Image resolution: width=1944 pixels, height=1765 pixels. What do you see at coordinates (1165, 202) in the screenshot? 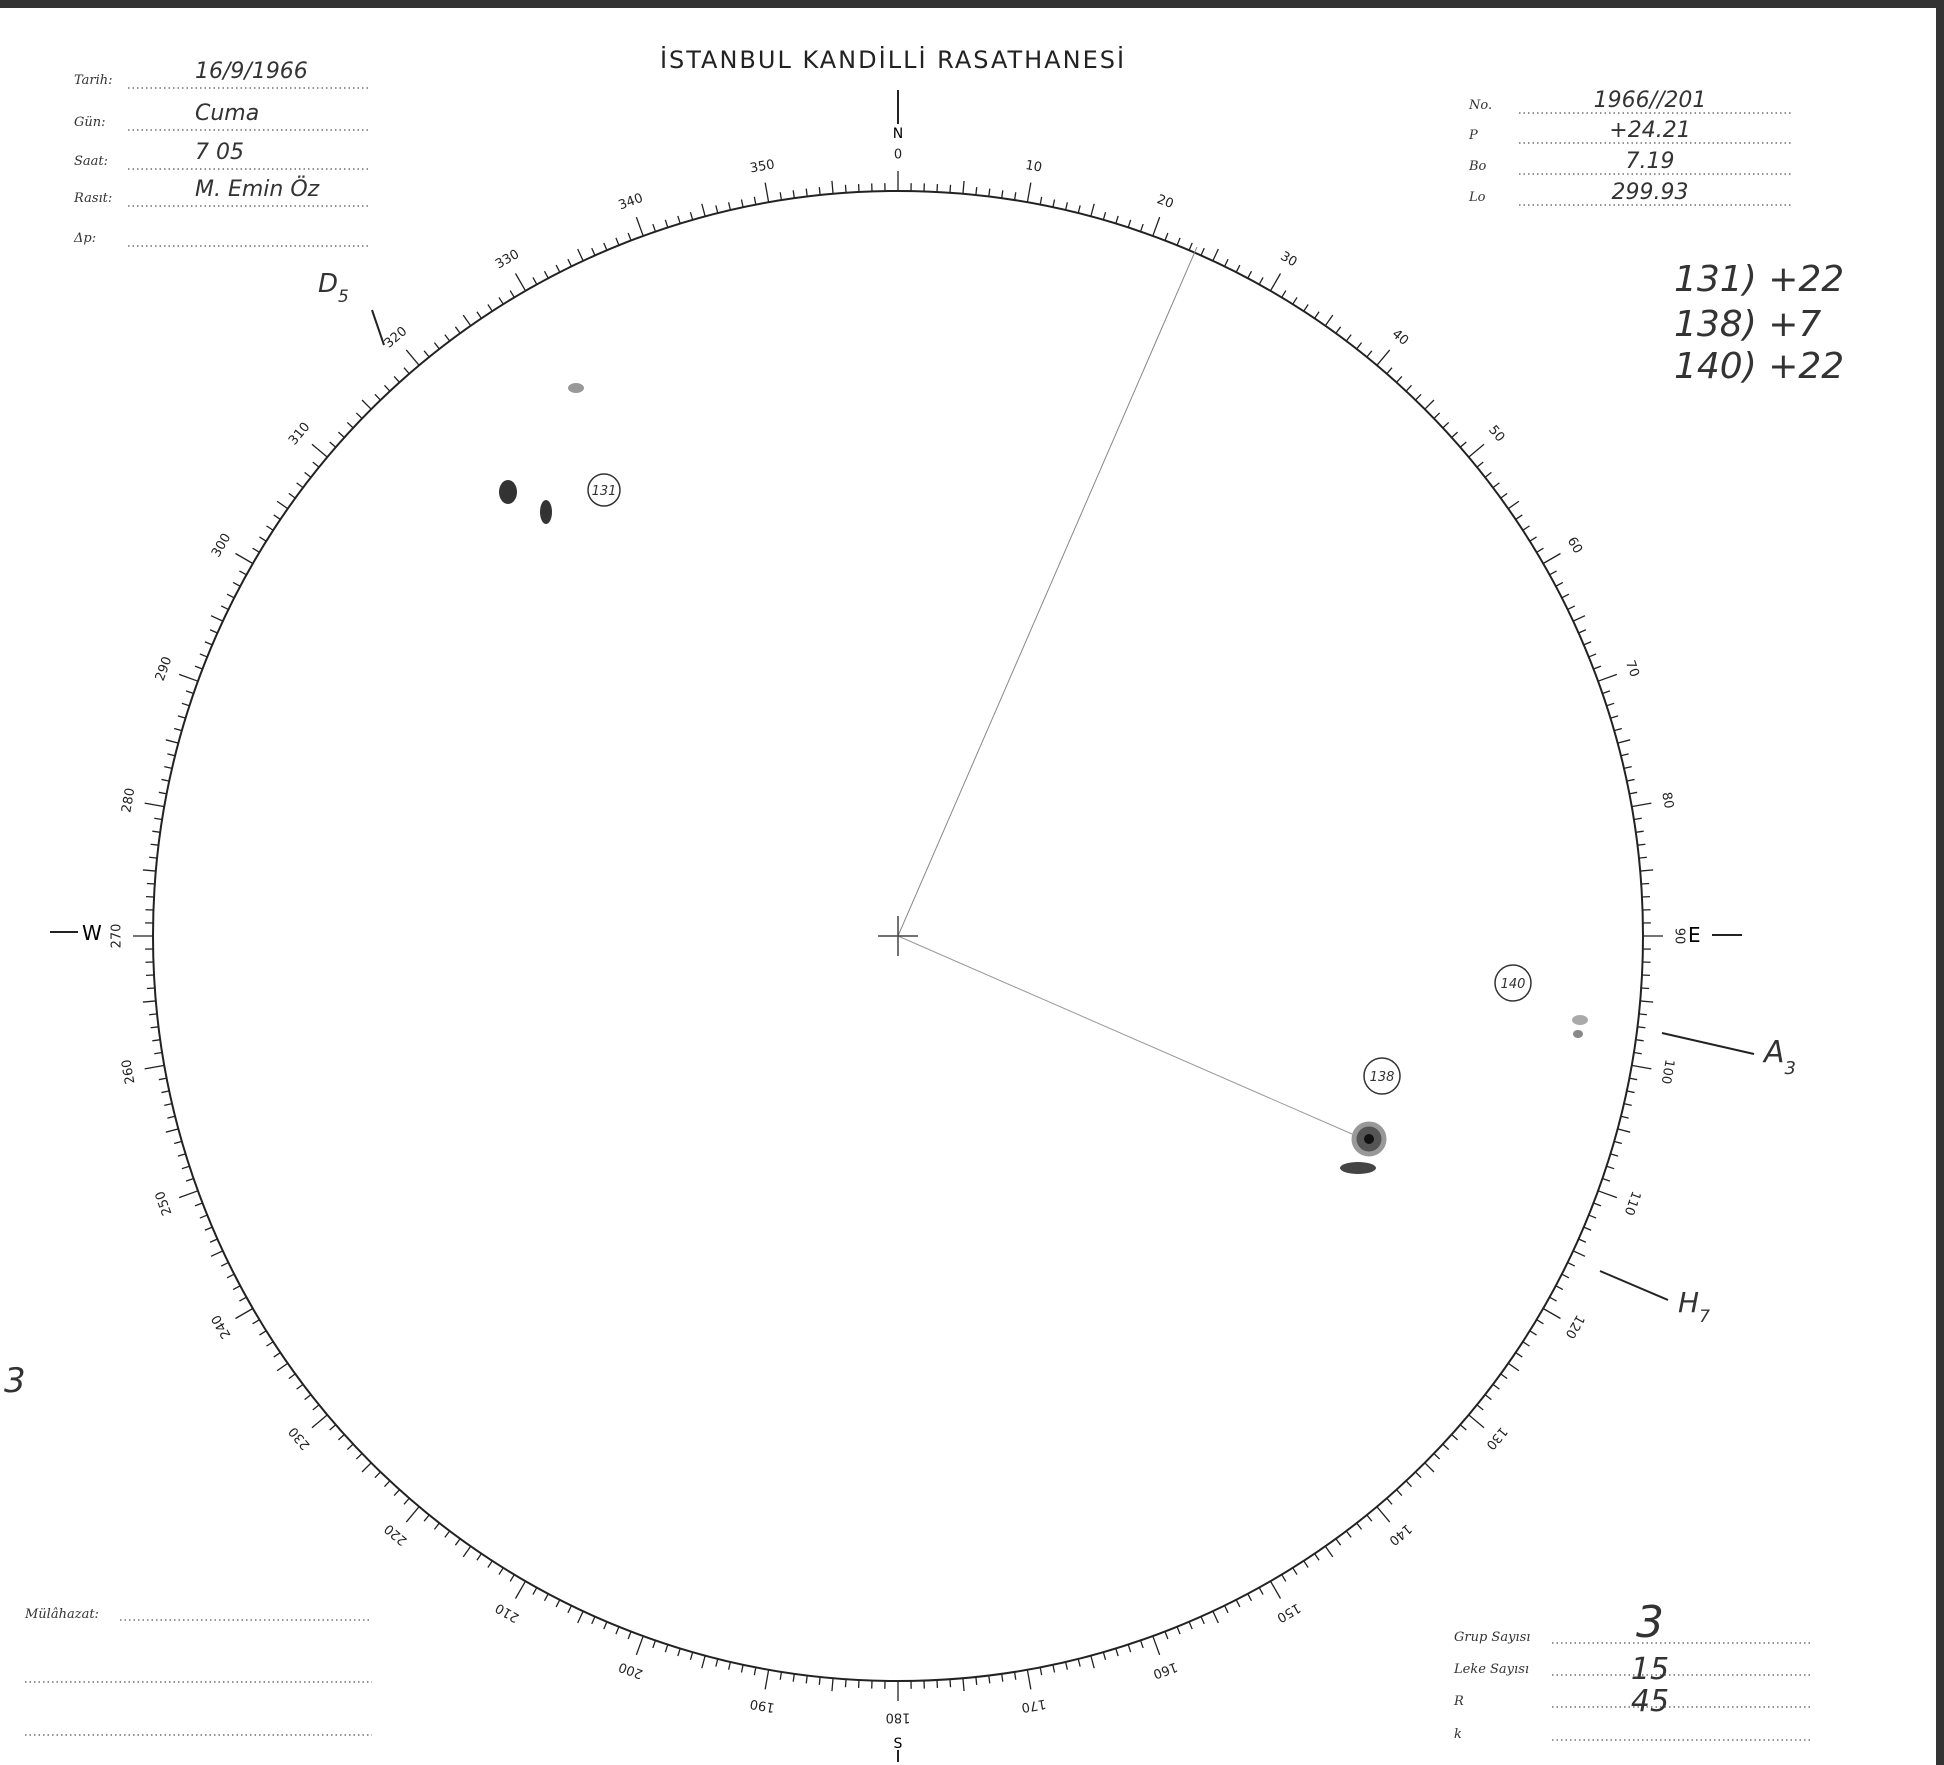
I see `degree-label: 20` at bounding box center [1165, 202].